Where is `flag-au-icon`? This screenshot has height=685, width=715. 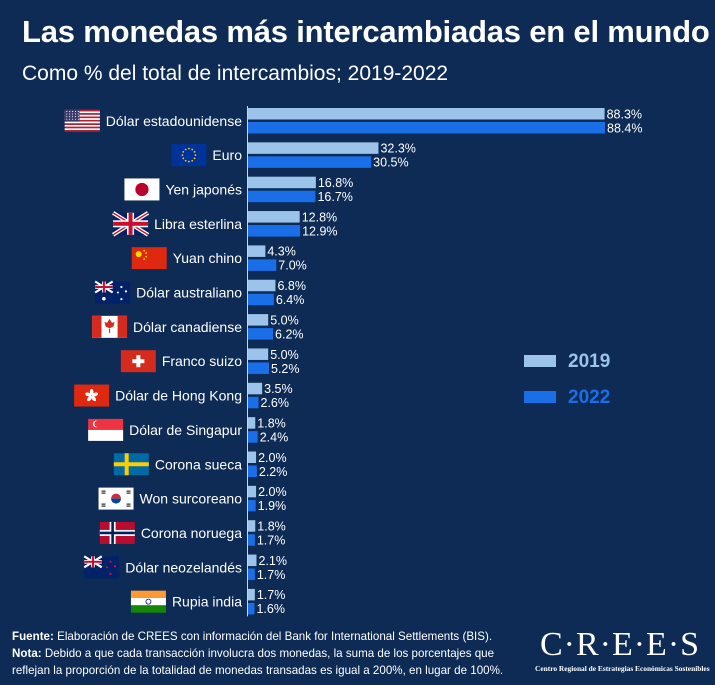
flag-au-icon is located at coordinates (112, 292).